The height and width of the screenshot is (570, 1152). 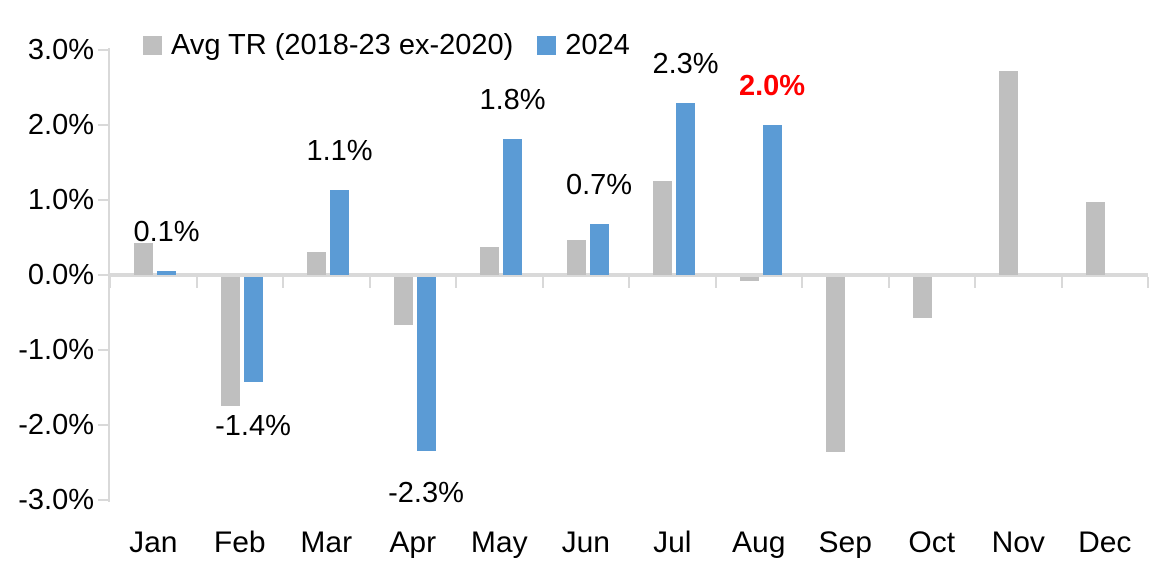 What do you see at coordinates (403, 301) in the screenshot?
I see `bar-avg-tr-apr` at bounding box center [403, 301].